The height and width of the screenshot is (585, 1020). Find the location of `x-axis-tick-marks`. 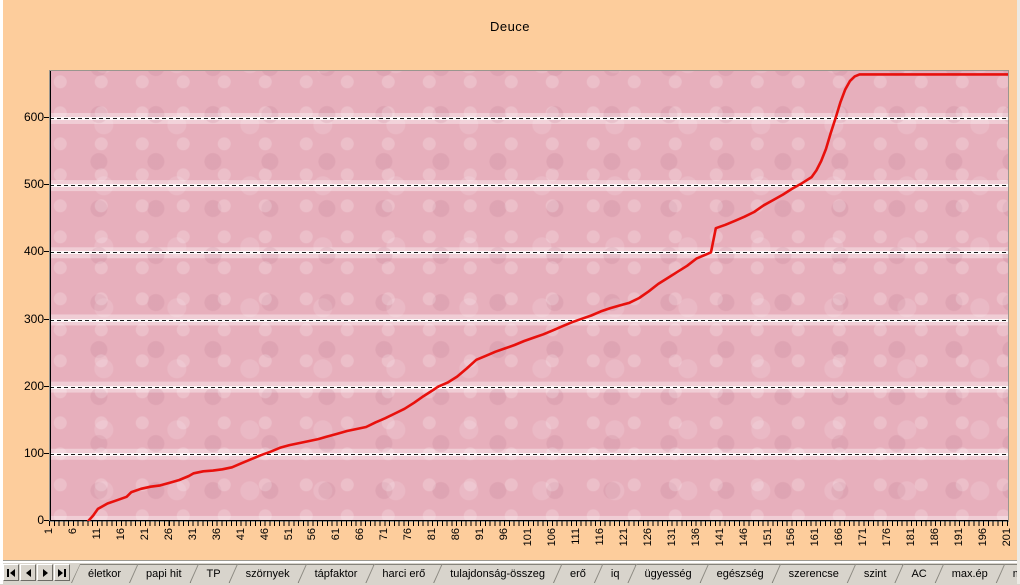

x-axis-tick-marks is located at coordinates (528, 523).